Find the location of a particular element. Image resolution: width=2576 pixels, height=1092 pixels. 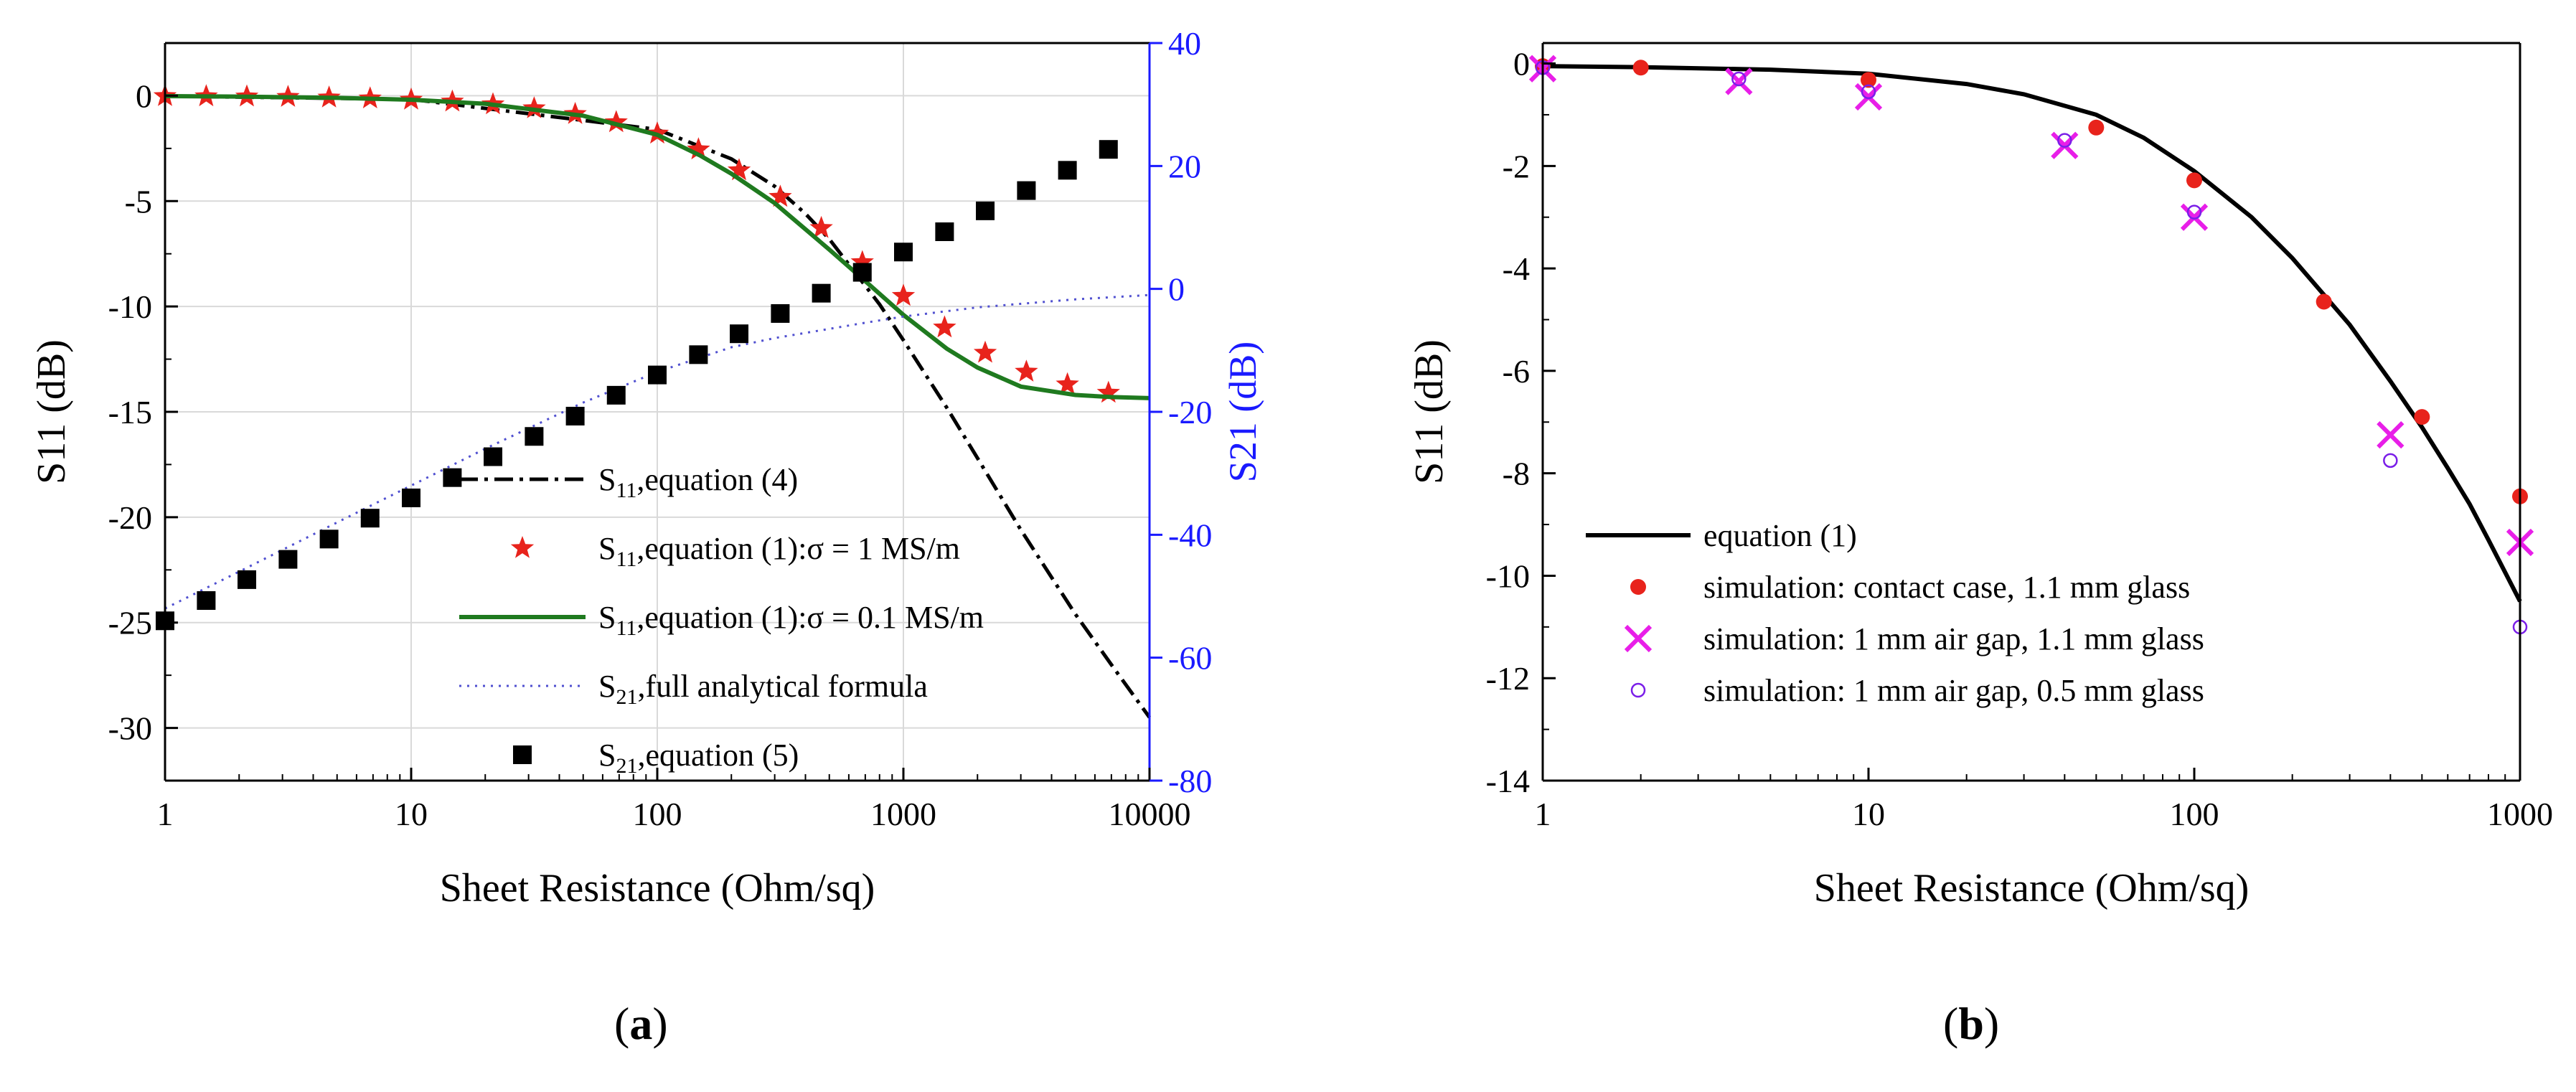

y-tick-label: -8 is located at coordinates (1516, 474).